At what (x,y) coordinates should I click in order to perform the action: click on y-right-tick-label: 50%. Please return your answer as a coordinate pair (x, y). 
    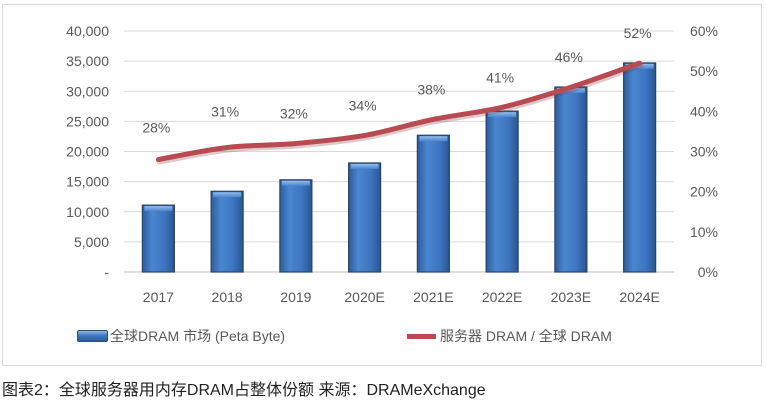
    Looking at the image, I should click on (704, 71).